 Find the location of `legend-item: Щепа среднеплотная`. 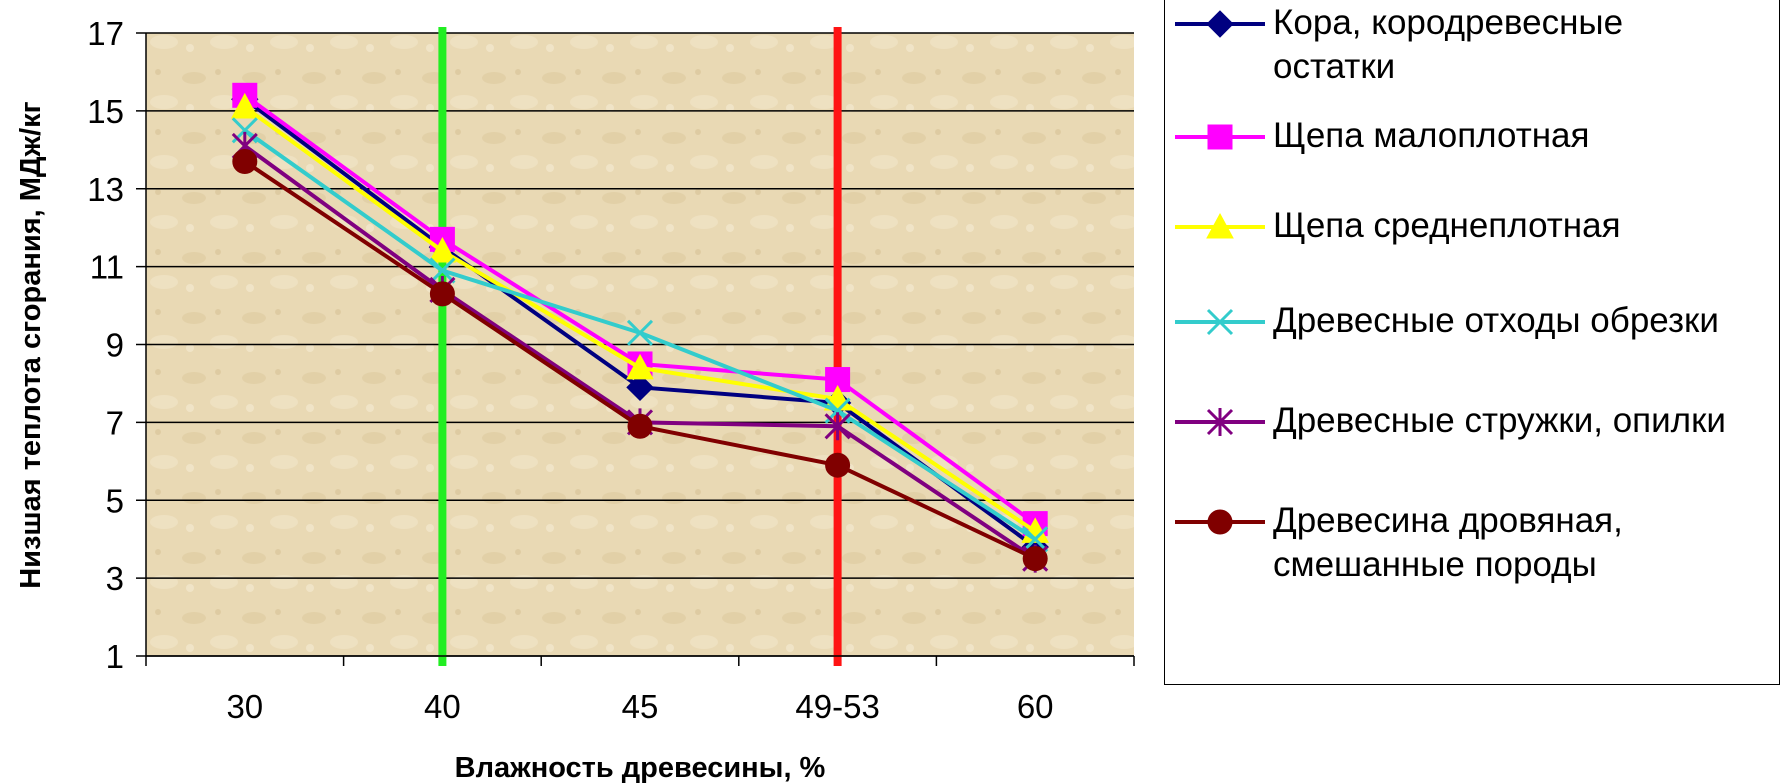

legend-item: Щепа среднеплотная is located at coordinates (1470, 244).